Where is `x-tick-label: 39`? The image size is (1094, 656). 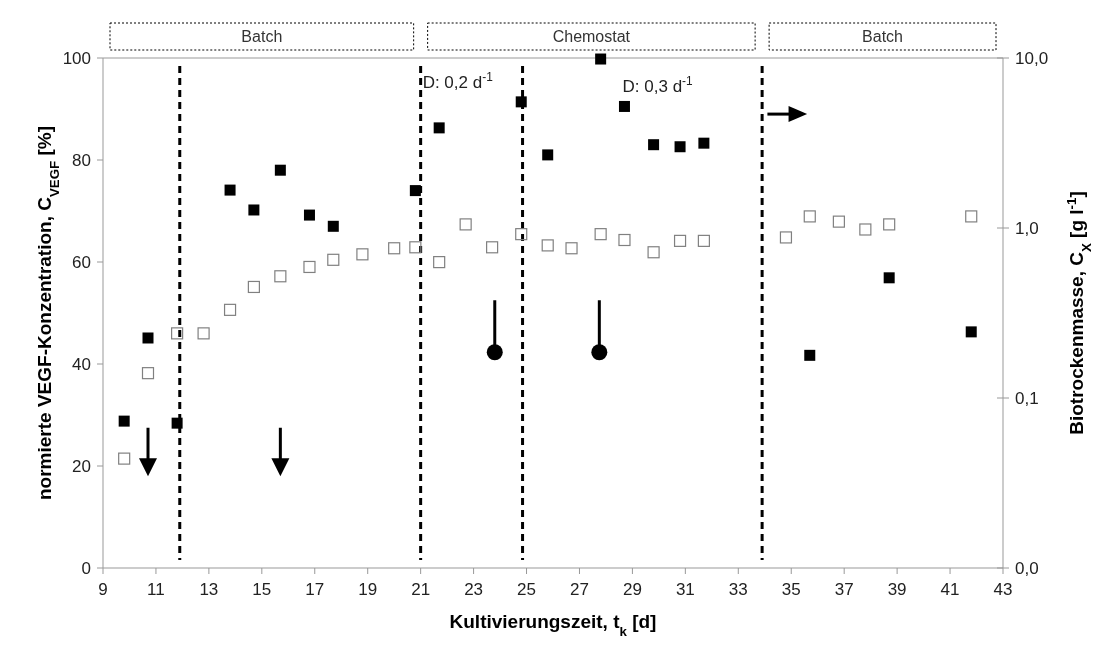 x-tick-label: 39 is located at coordinates (897, 589).